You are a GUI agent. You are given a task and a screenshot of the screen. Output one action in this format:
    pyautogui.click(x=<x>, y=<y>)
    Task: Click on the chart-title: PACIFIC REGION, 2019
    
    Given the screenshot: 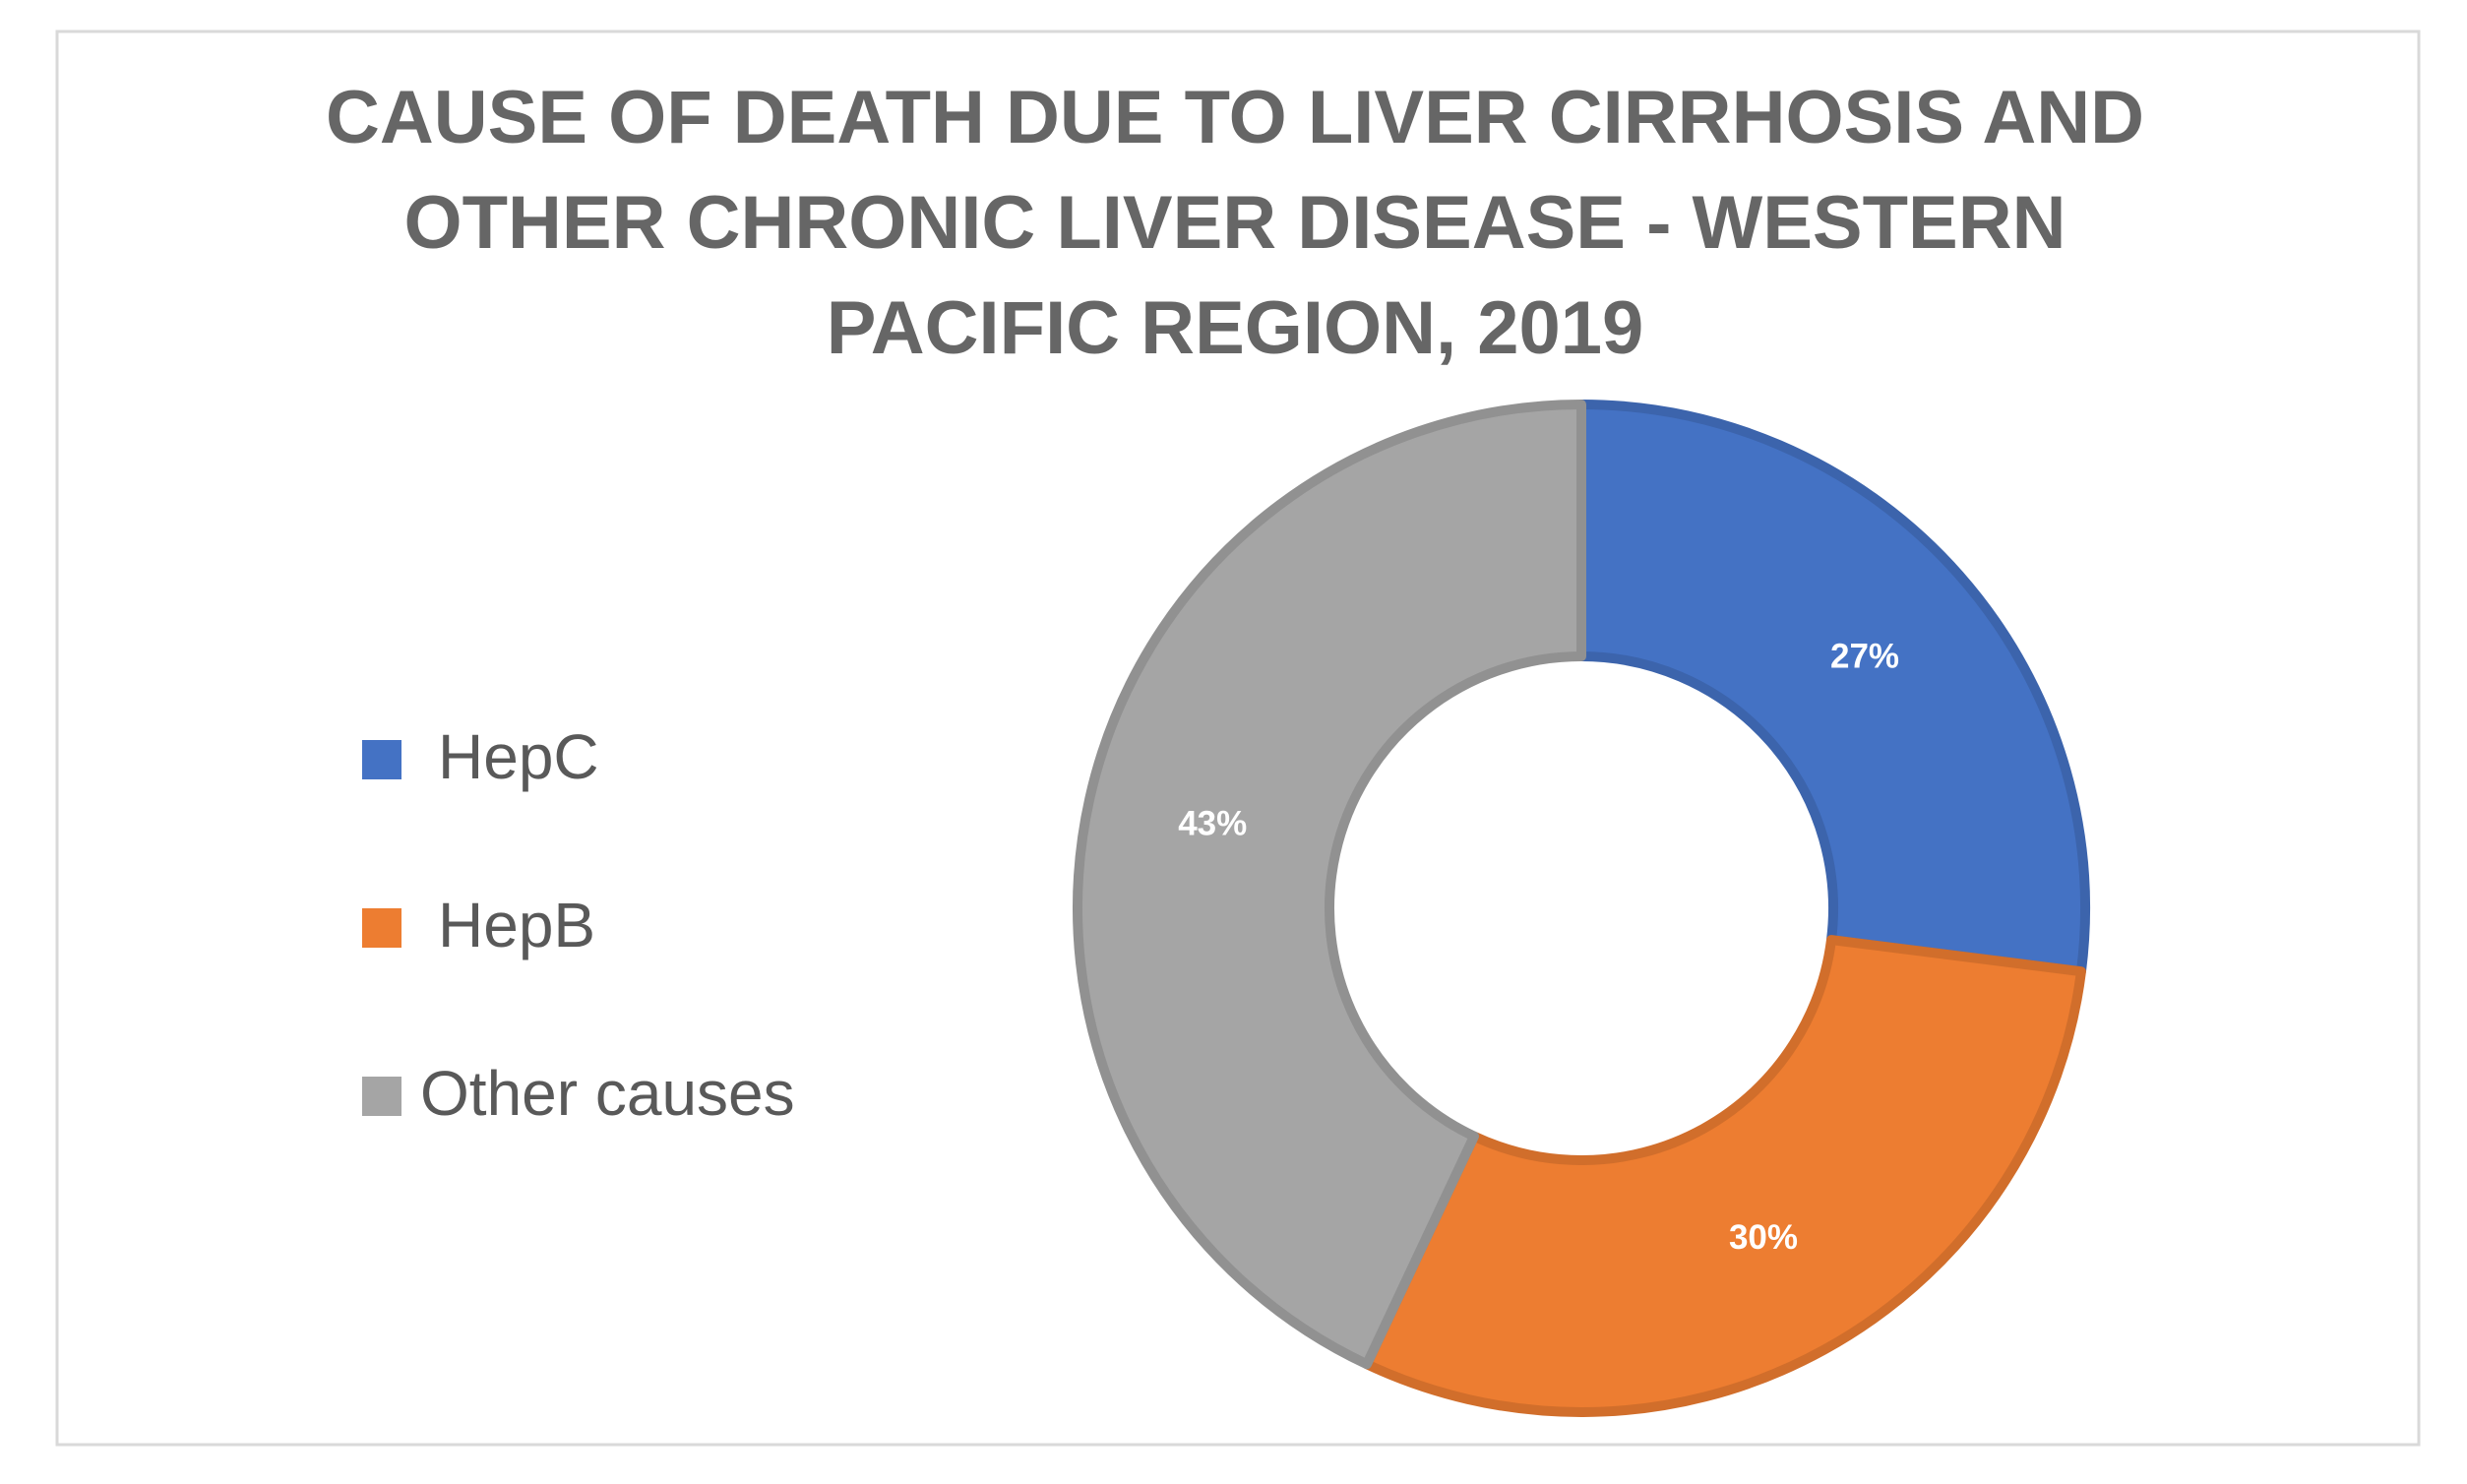 What is the action you would take?
    pyautogui.click(x=1235, y=328)
    